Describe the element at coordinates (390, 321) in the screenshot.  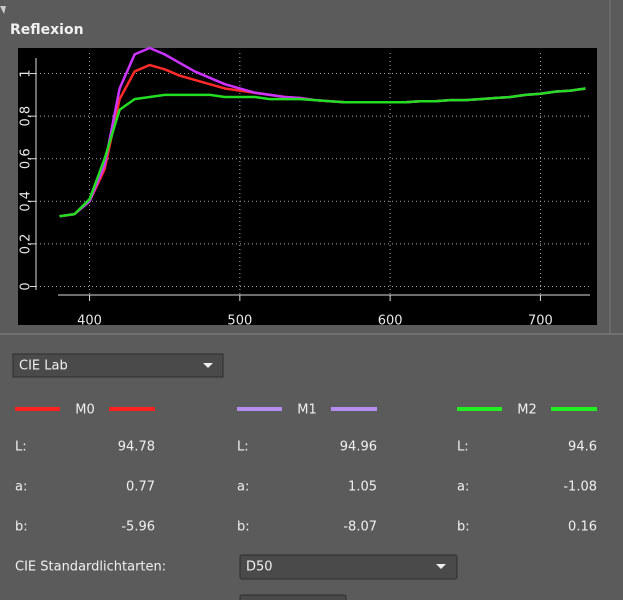
I see `x-tick-label: 600` at that location.